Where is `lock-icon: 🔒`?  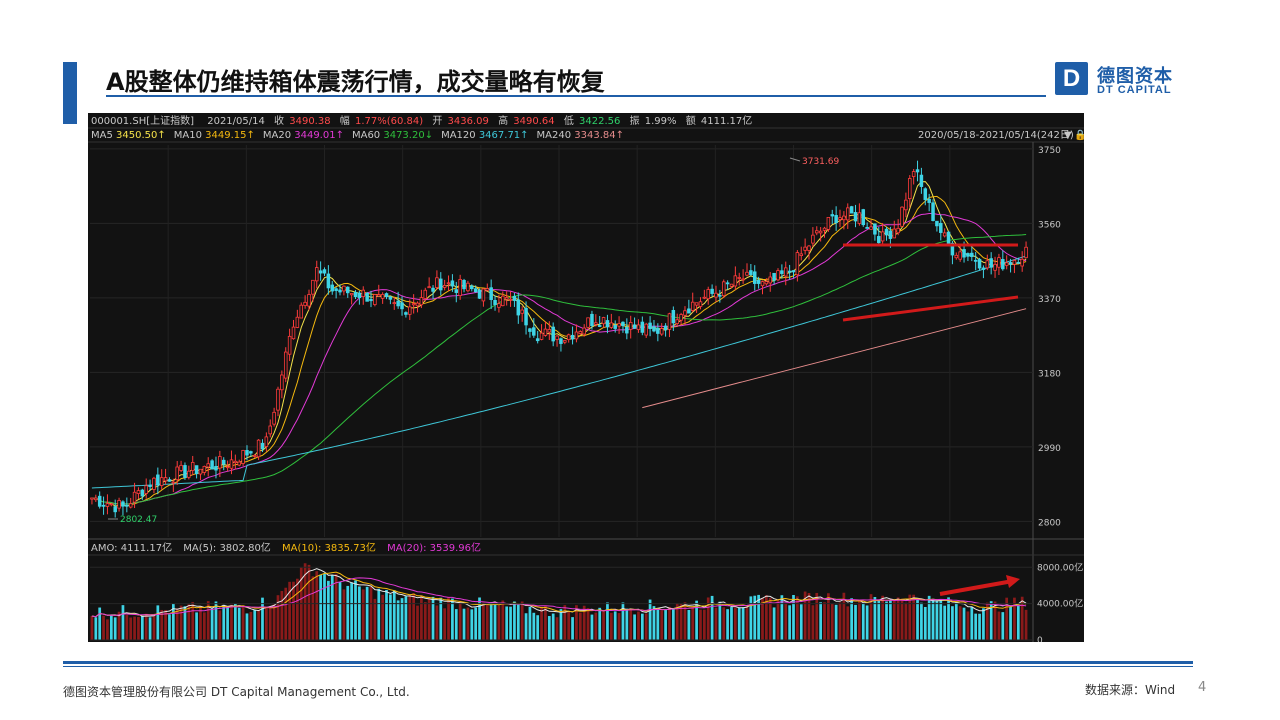 lock-icon: 🔒 is located at coordinates (1080, 135).